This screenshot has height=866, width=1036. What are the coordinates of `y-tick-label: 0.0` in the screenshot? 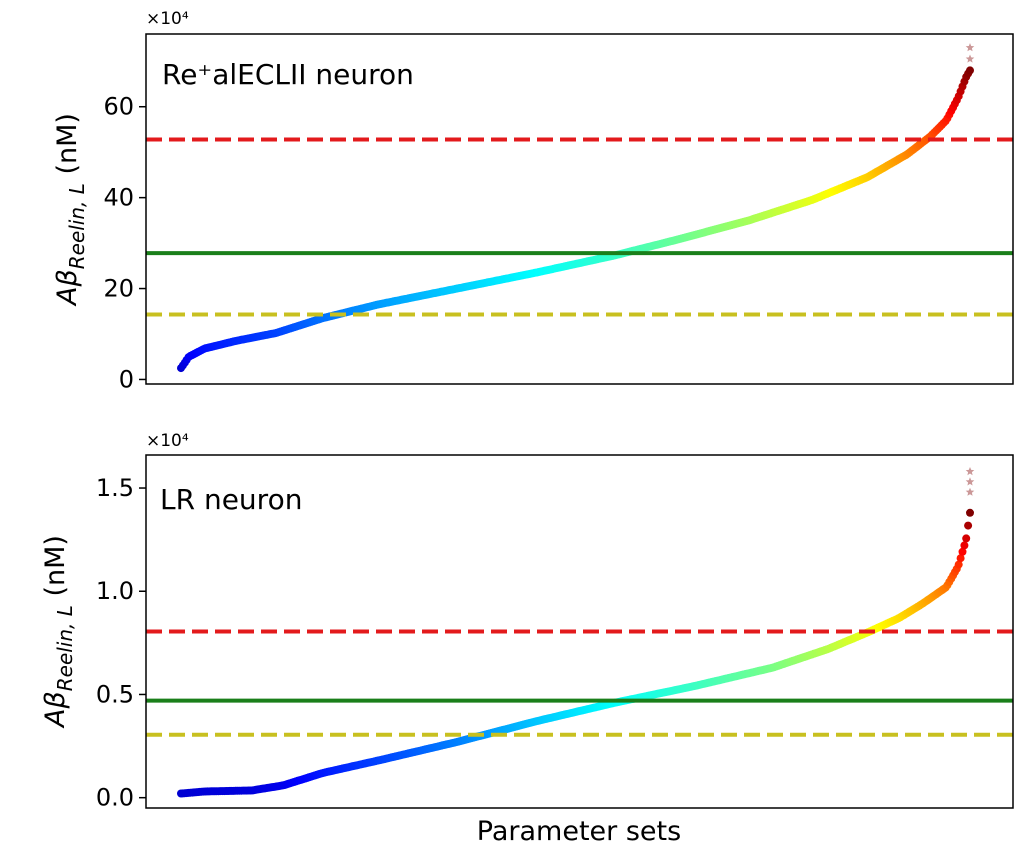 It's located at (115, 798).